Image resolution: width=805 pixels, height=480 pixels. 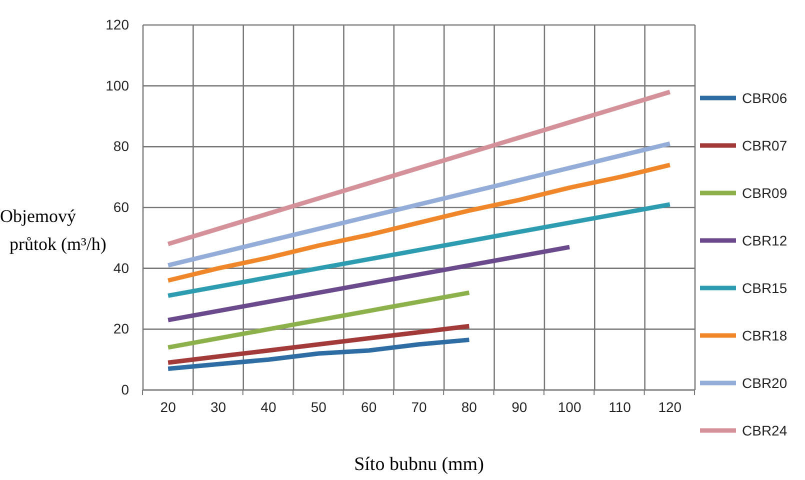 What do you see at coordinates (125, 389) in the screenshot?
I see `y-tick-label: 0` at bounding box center [125, 389].